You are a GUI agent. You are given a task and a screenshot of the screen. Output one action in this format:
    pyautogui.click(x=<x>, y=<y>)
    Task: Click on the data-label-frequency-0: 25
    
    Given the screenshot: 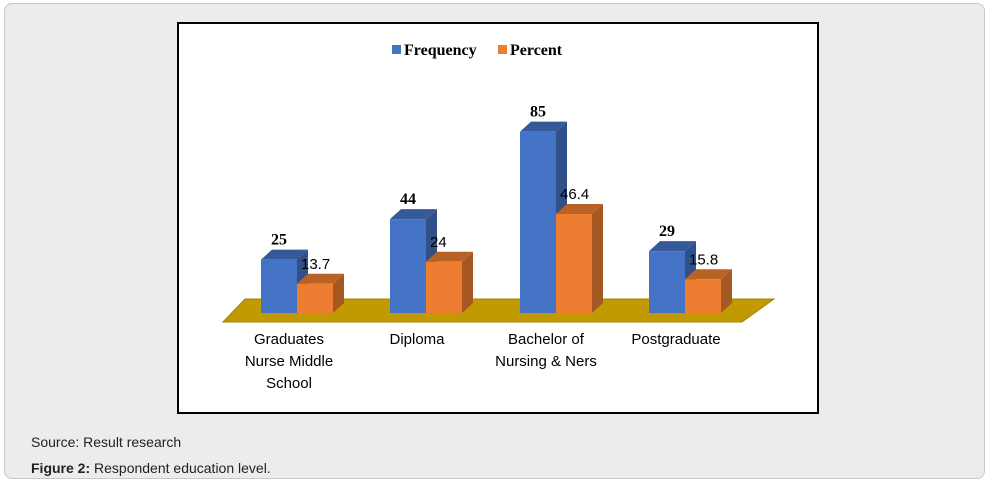 What is the action you would take?
    pyautogui.click(x=279, y=240)
    